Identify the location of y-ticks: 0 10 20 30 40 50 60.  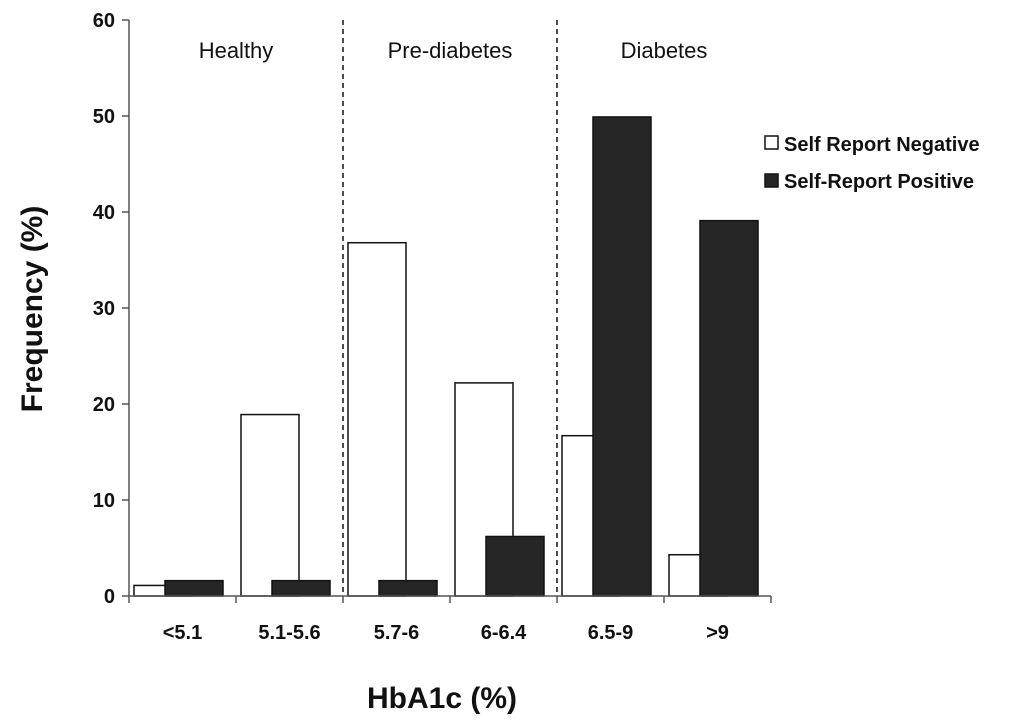
(111, 309).